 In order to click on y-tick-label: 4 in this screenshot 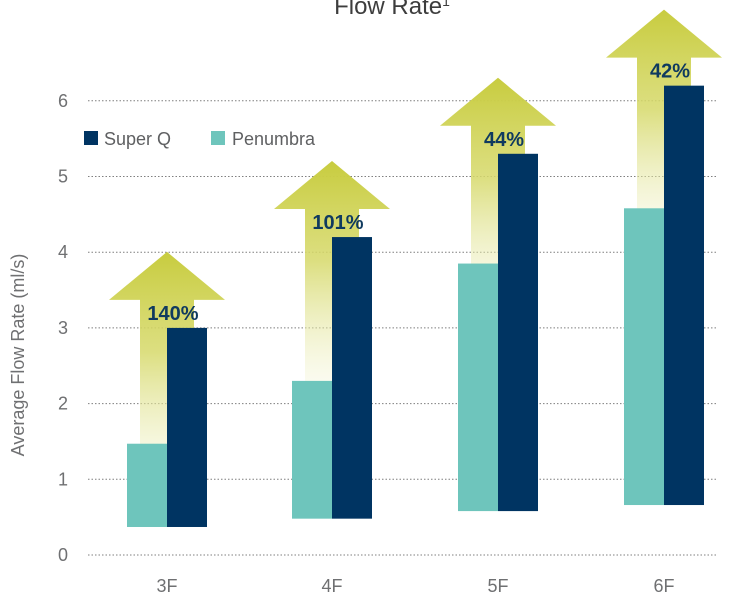, I will do `click(63, 252)`.